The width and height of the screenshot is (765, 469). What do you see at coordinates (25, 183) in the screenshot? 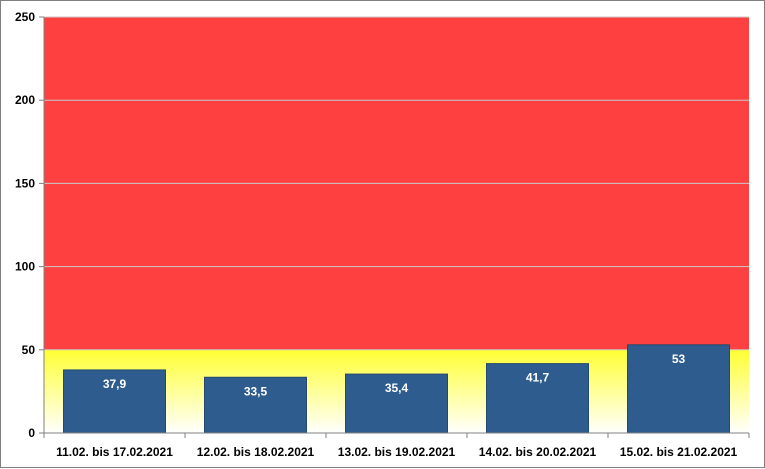
I see `y-tick-label-150: 150` at bounding box center [25, 183].